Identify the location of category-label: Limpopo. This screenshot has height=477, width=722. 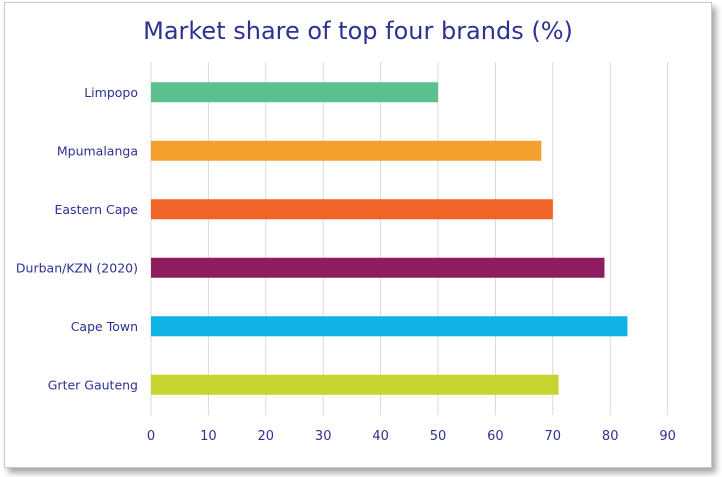
(111, 92).